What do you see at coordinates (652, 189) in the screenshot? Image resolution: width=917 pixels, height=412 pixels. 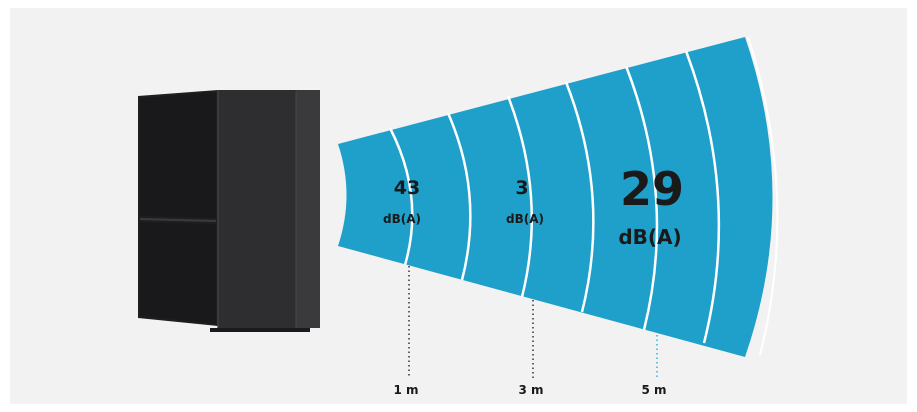 I see `reading-value-3: 29` at bounding box center [652, 189].